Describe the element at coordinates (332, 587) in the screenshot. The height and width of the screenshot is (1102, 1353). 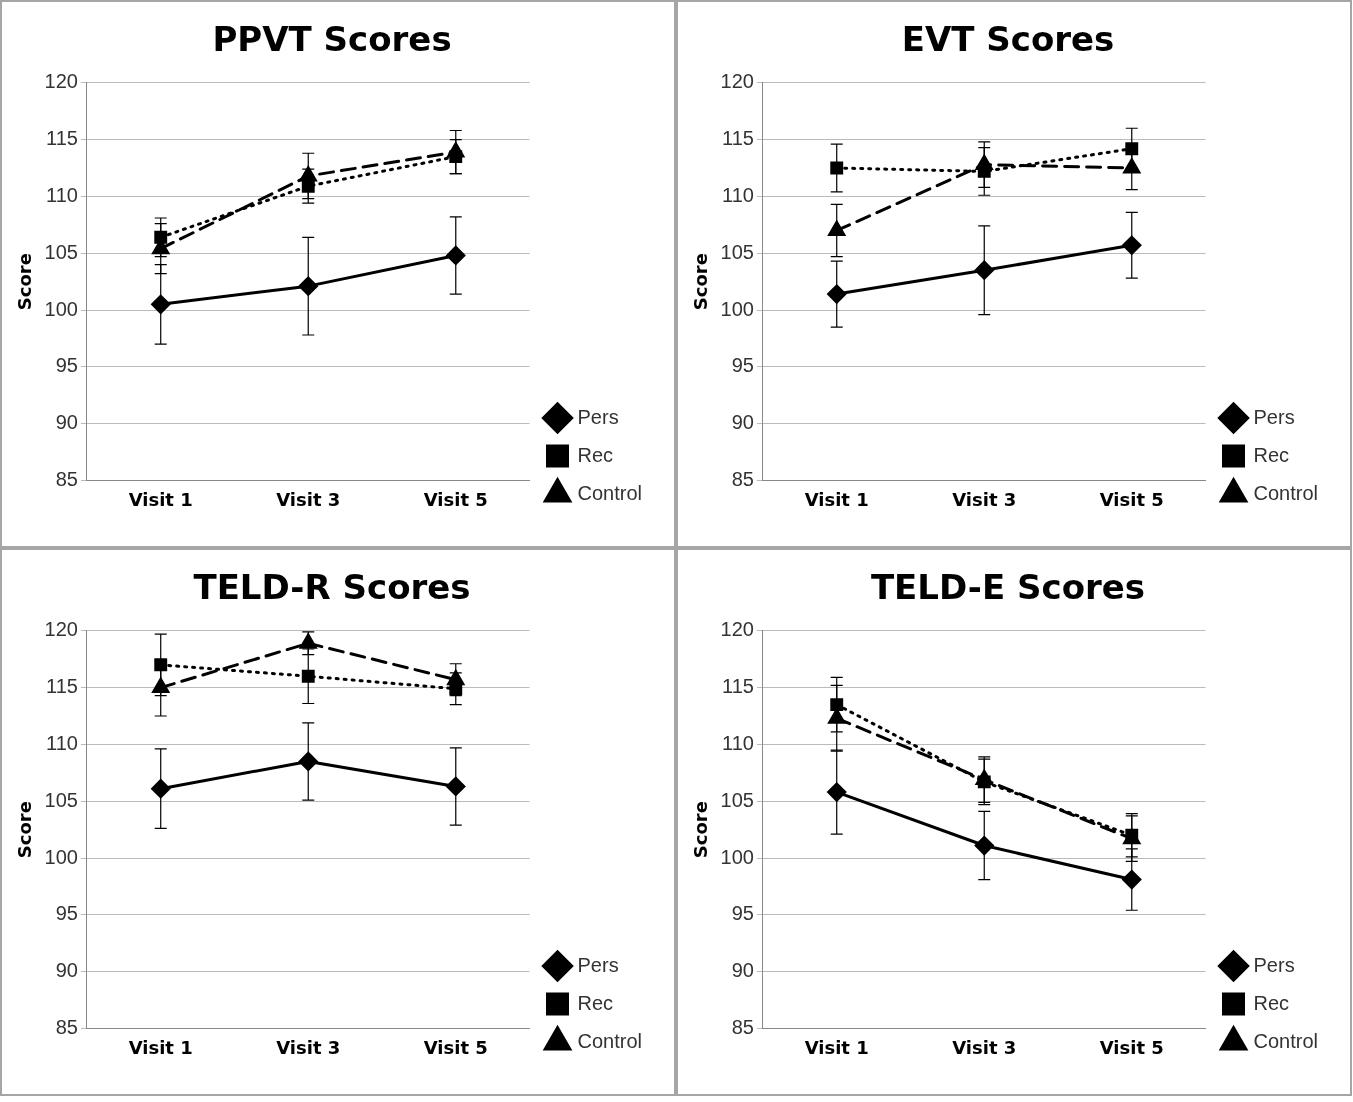
I see `chart-title: TELD-R Scores` at that location.